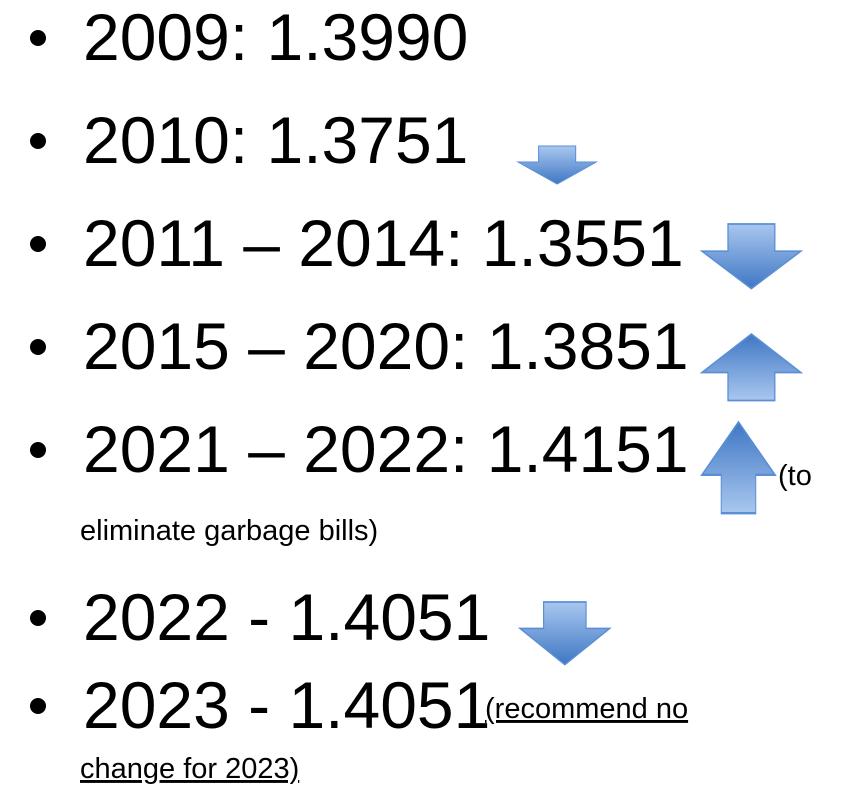 This screenshot has height=809, width=855. Describe the element at coordinates (189, 769) in the screenshot. I see `item-note: change for 2023)` at that location.